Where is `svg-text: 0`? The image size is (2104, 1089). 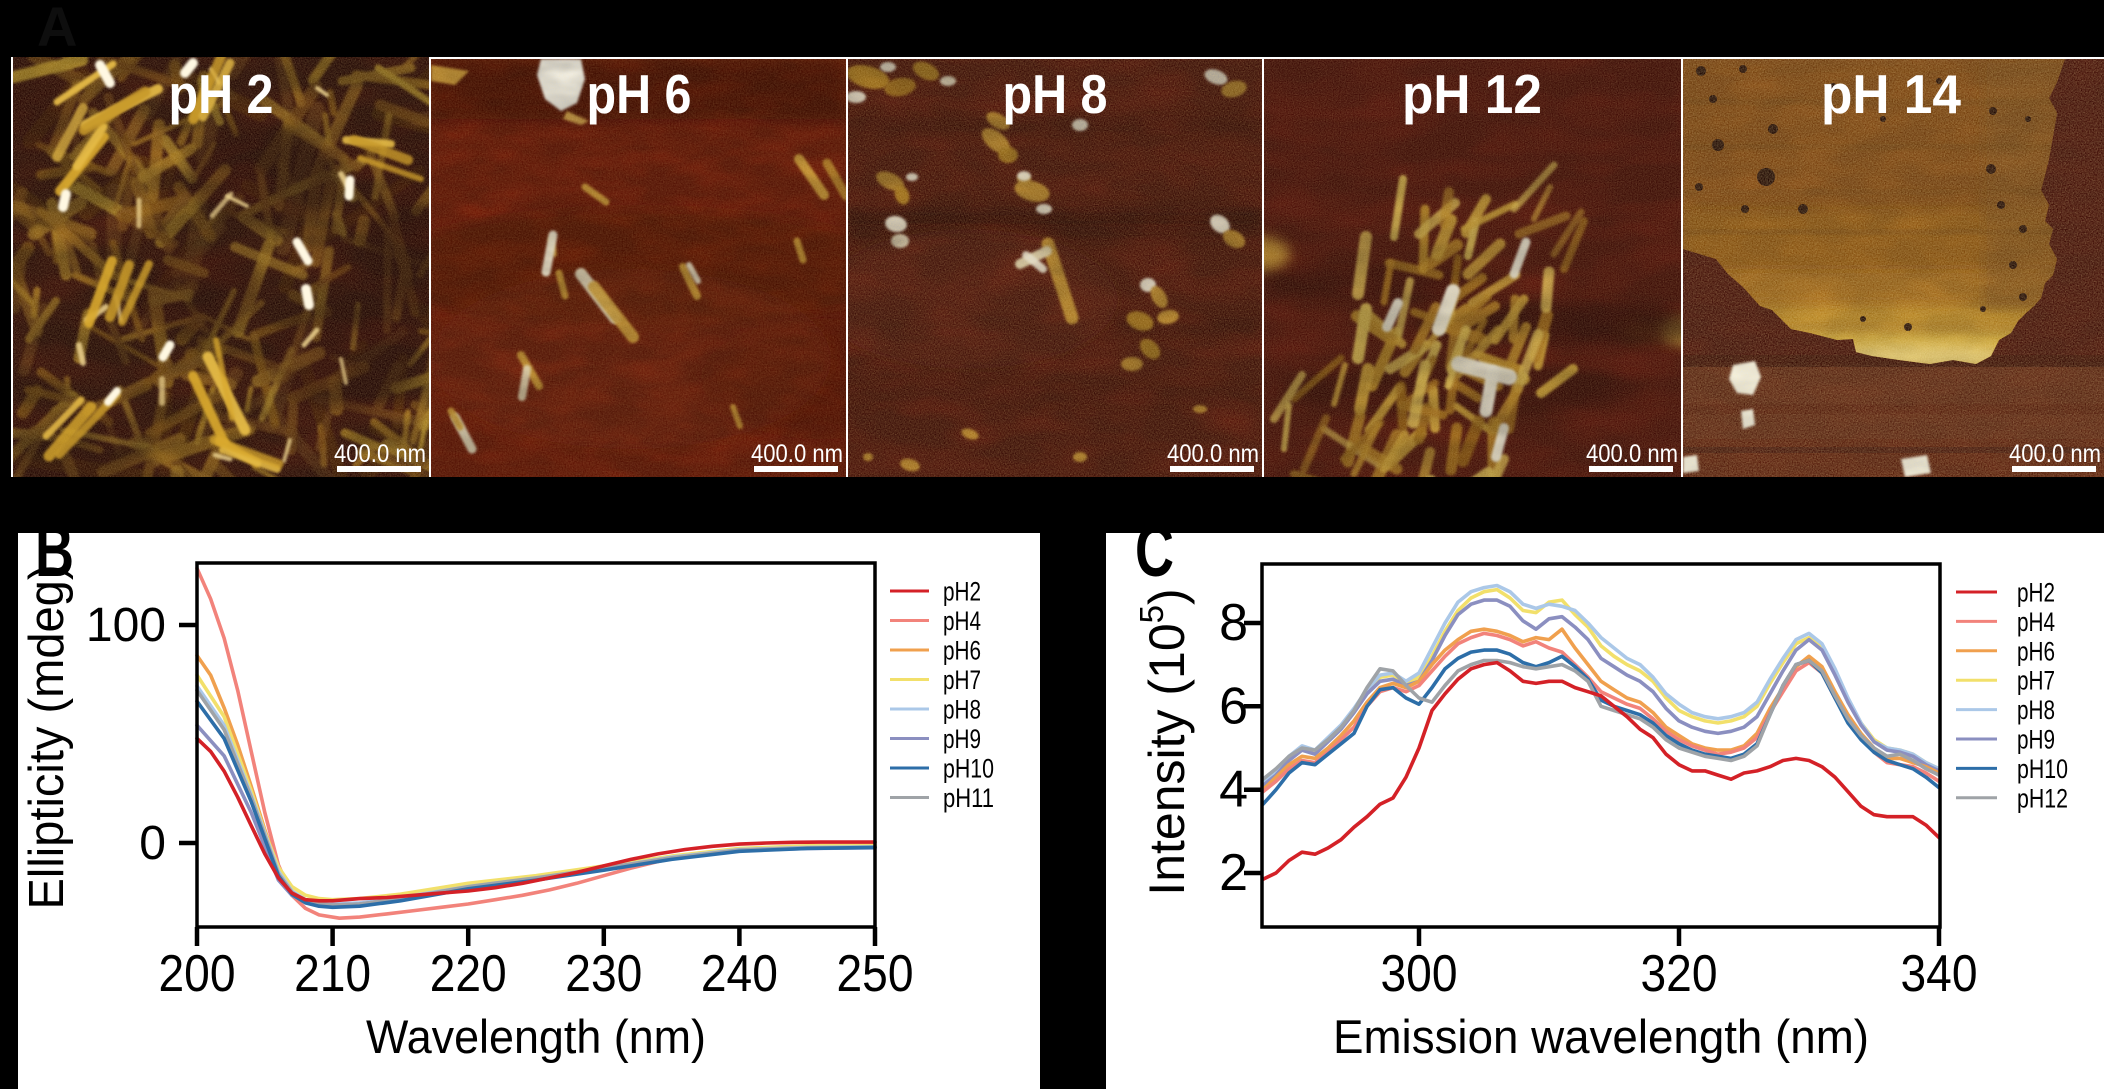 svg-text: 0 is located at coordinates (152, 843).